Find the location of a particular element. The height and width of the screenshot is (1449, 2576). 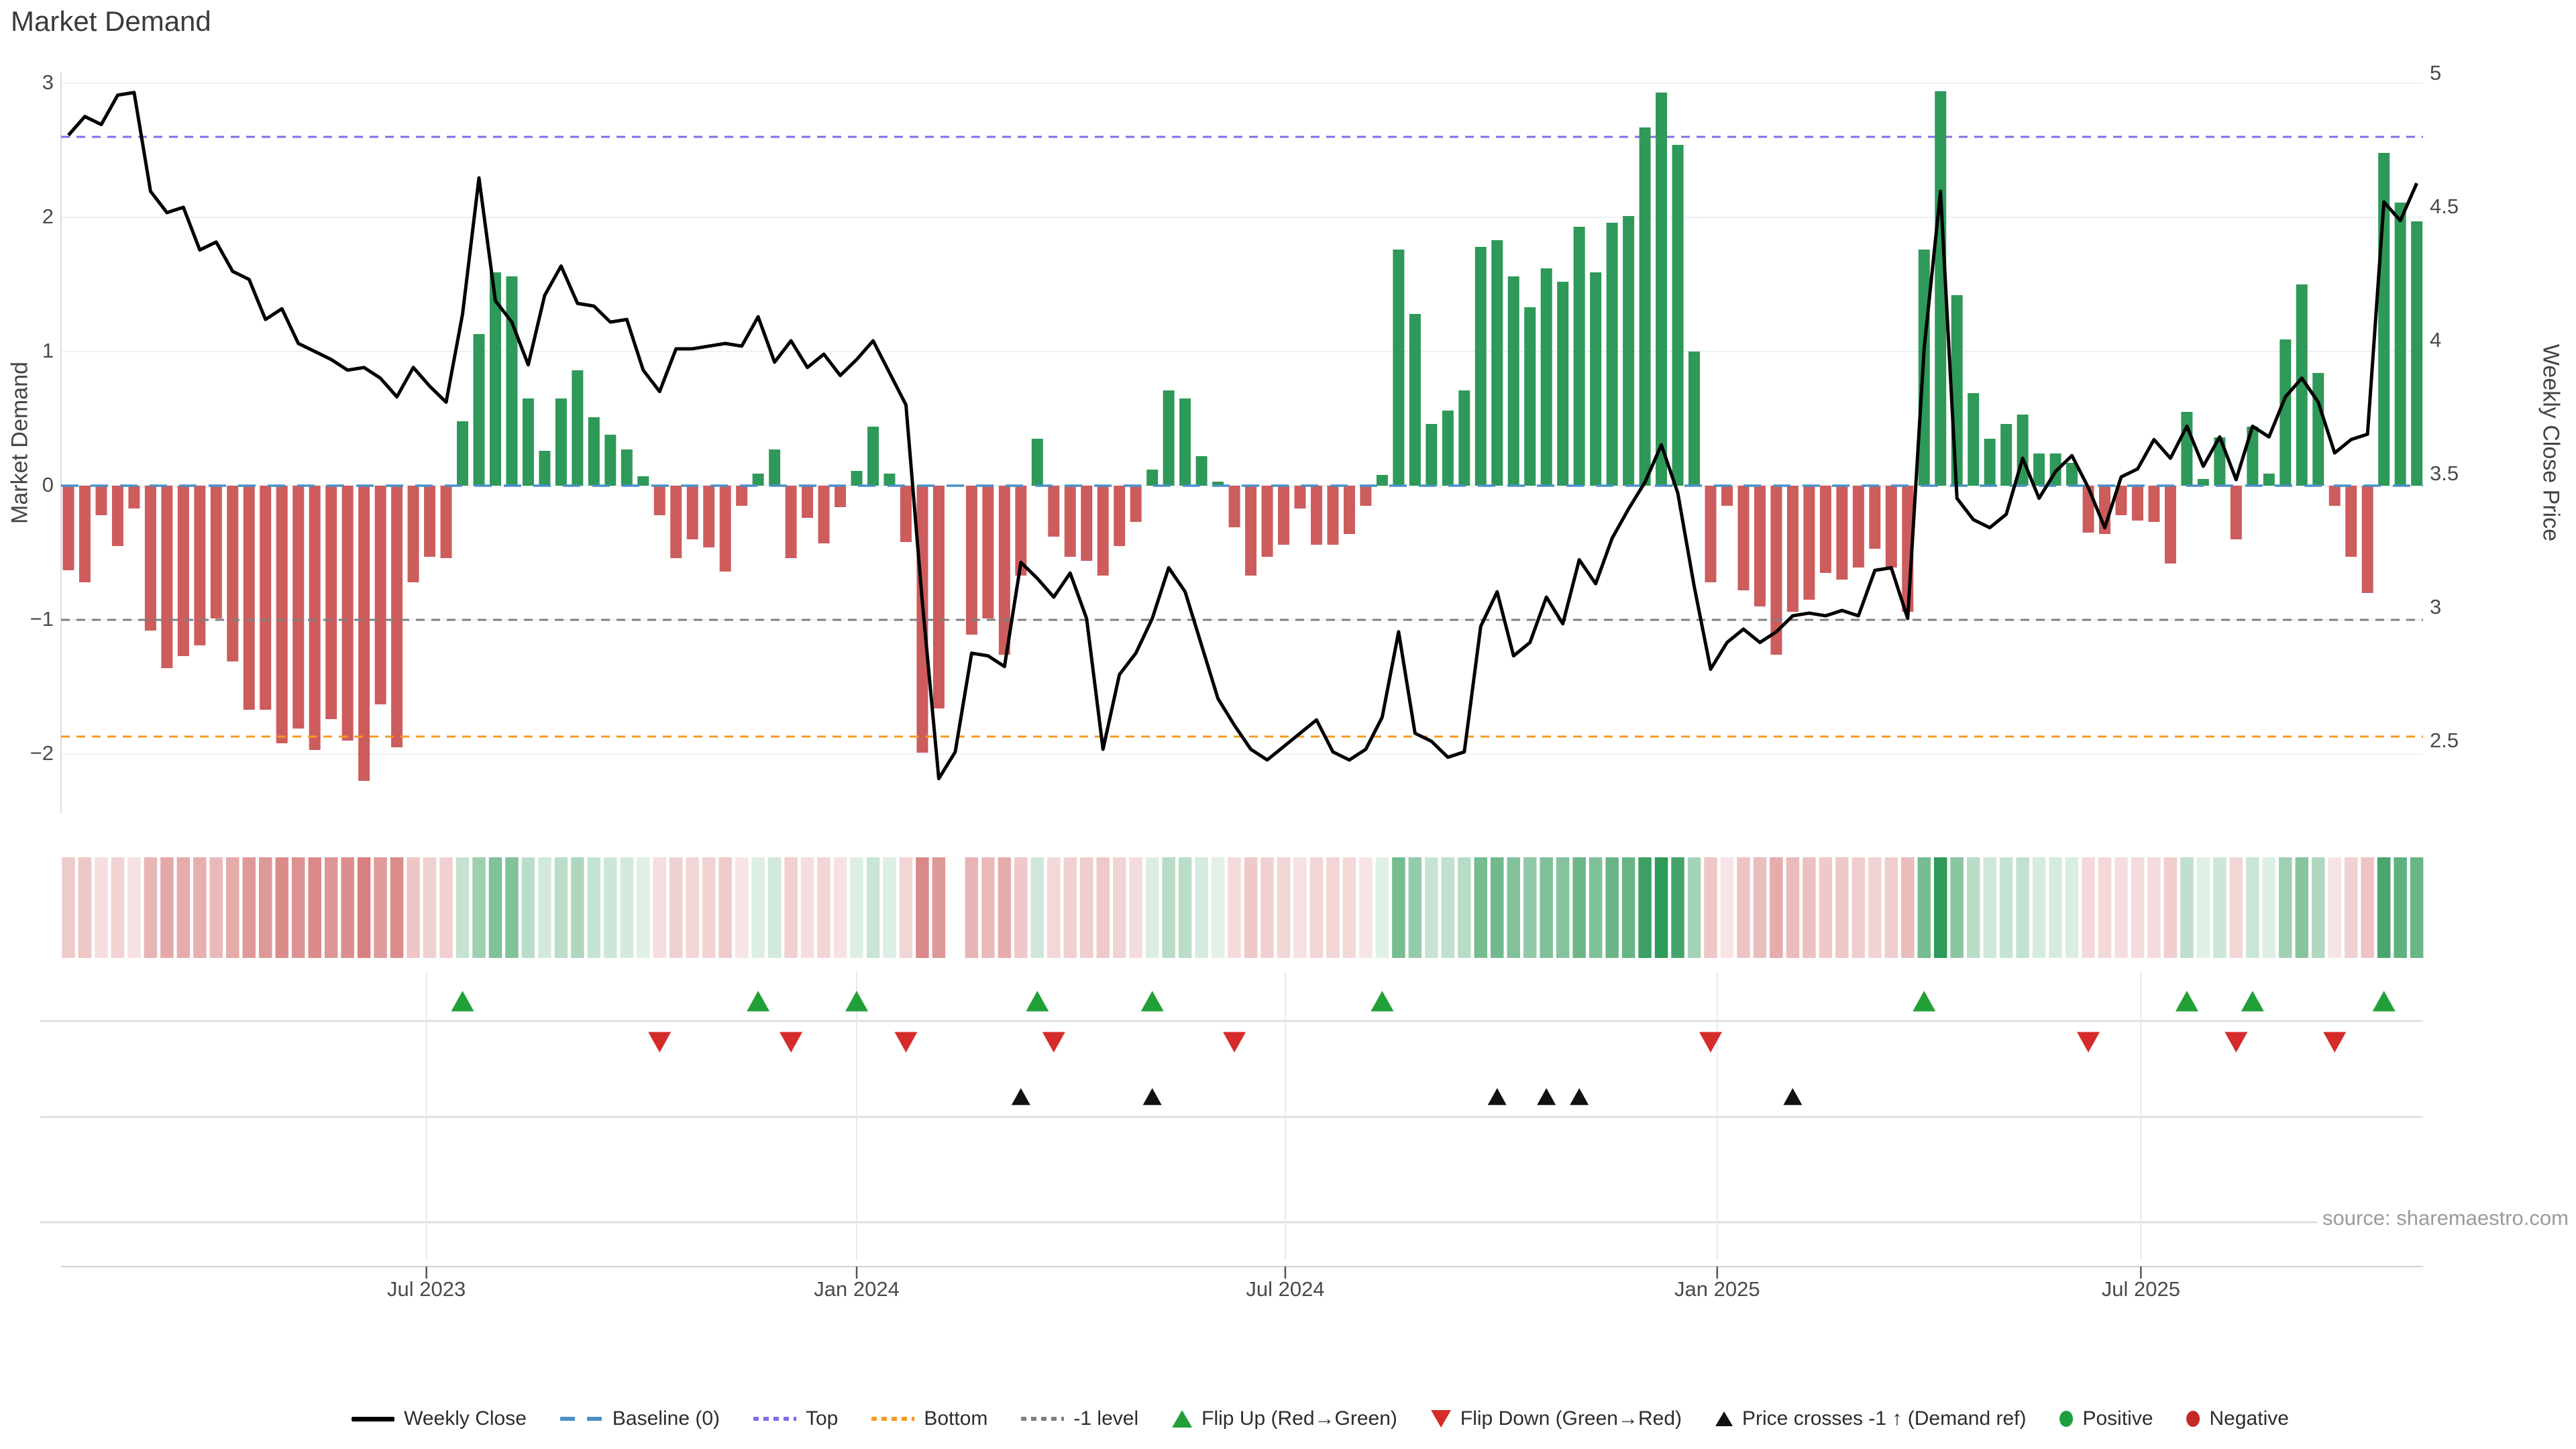

legend-item-flip-up-red-green: Flip Up (Red→Green) is located at coordinates (1284, 1418).